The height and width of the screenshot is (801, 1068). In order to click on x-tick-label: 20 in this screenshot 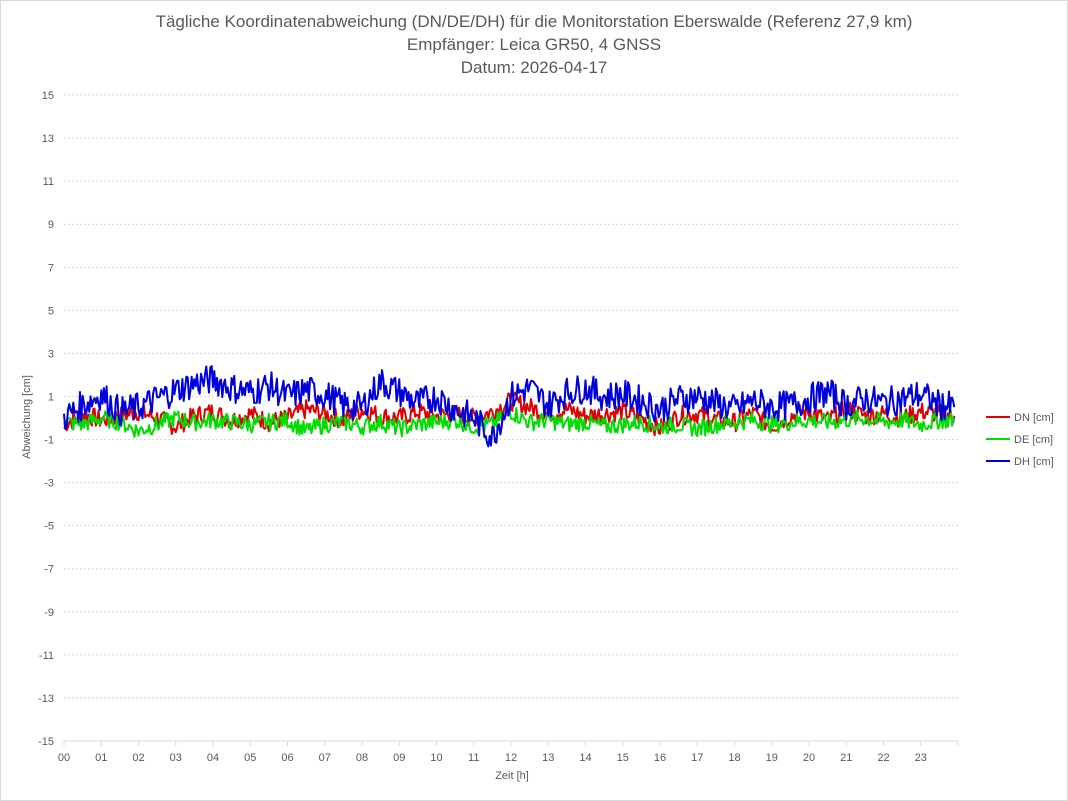, I will do `click(809, 758)`.